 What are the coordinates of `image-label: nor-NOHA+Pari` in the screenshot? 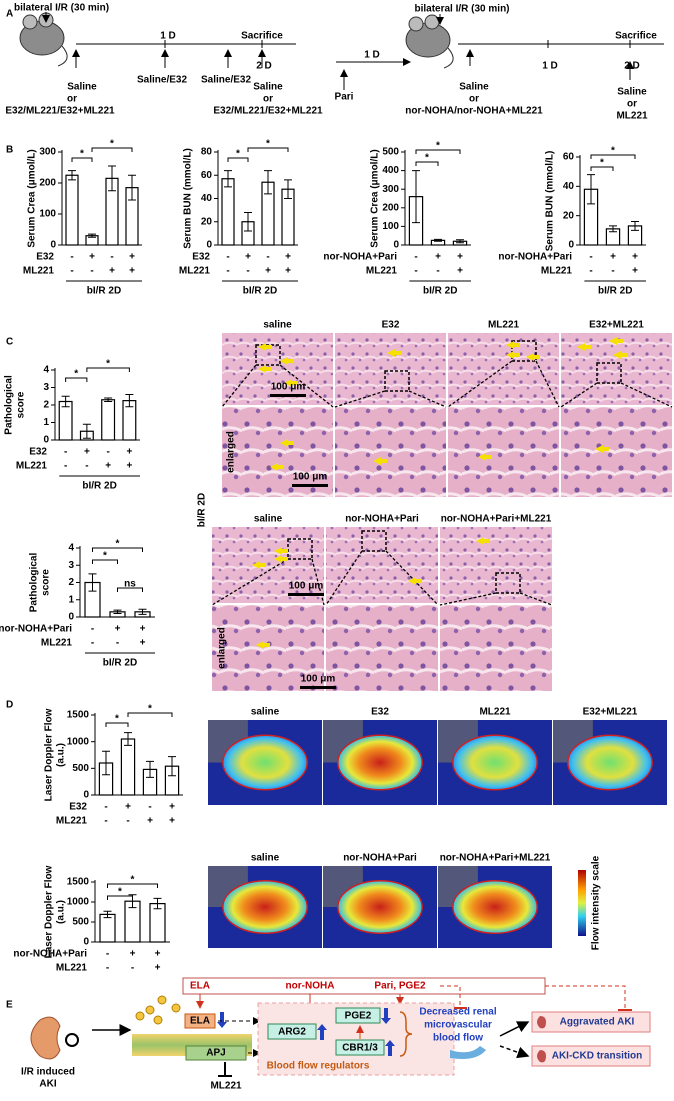 It's located at (382, 519).